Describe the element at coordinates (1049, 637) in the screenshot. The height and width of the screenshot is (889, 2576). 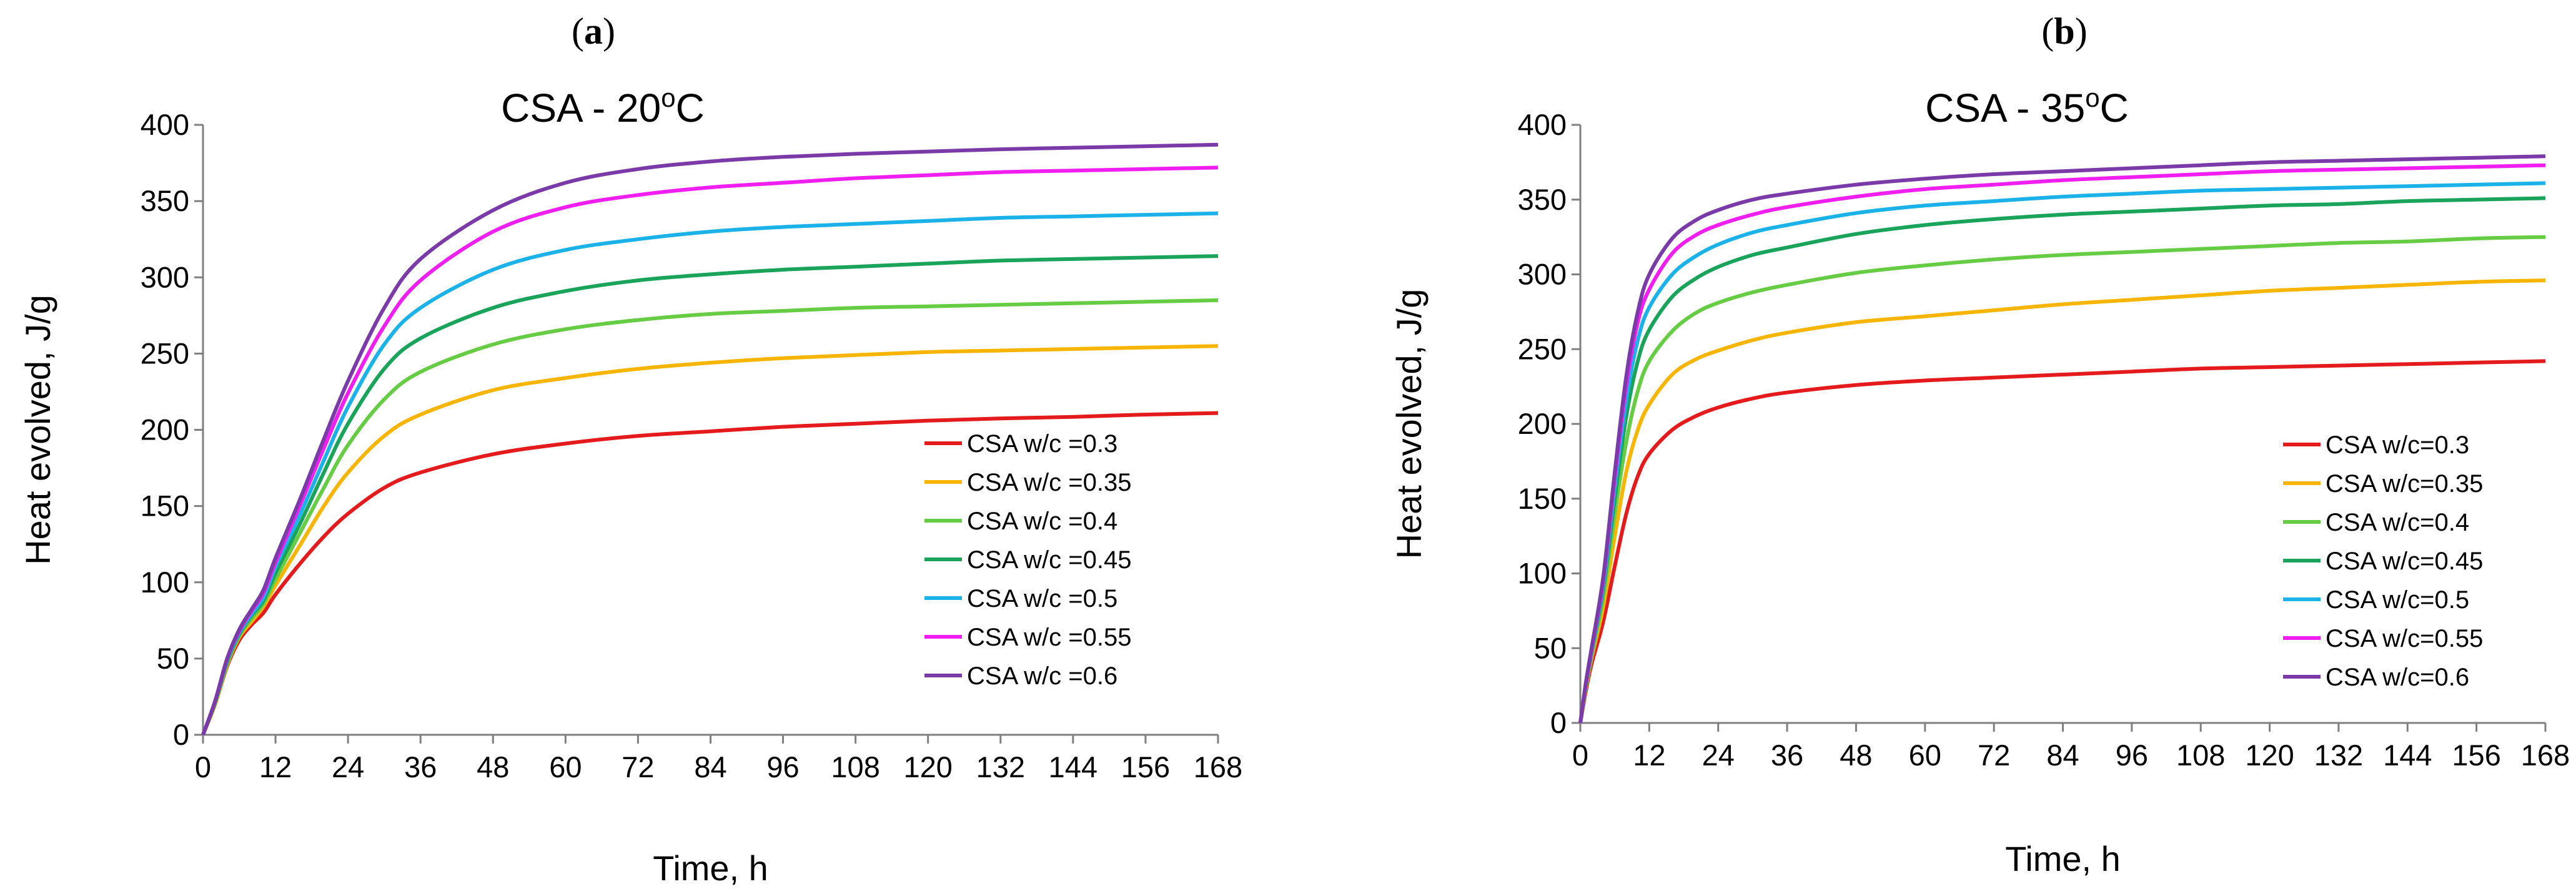
I see `legend-label: CSA w/c =0.55` at that location.